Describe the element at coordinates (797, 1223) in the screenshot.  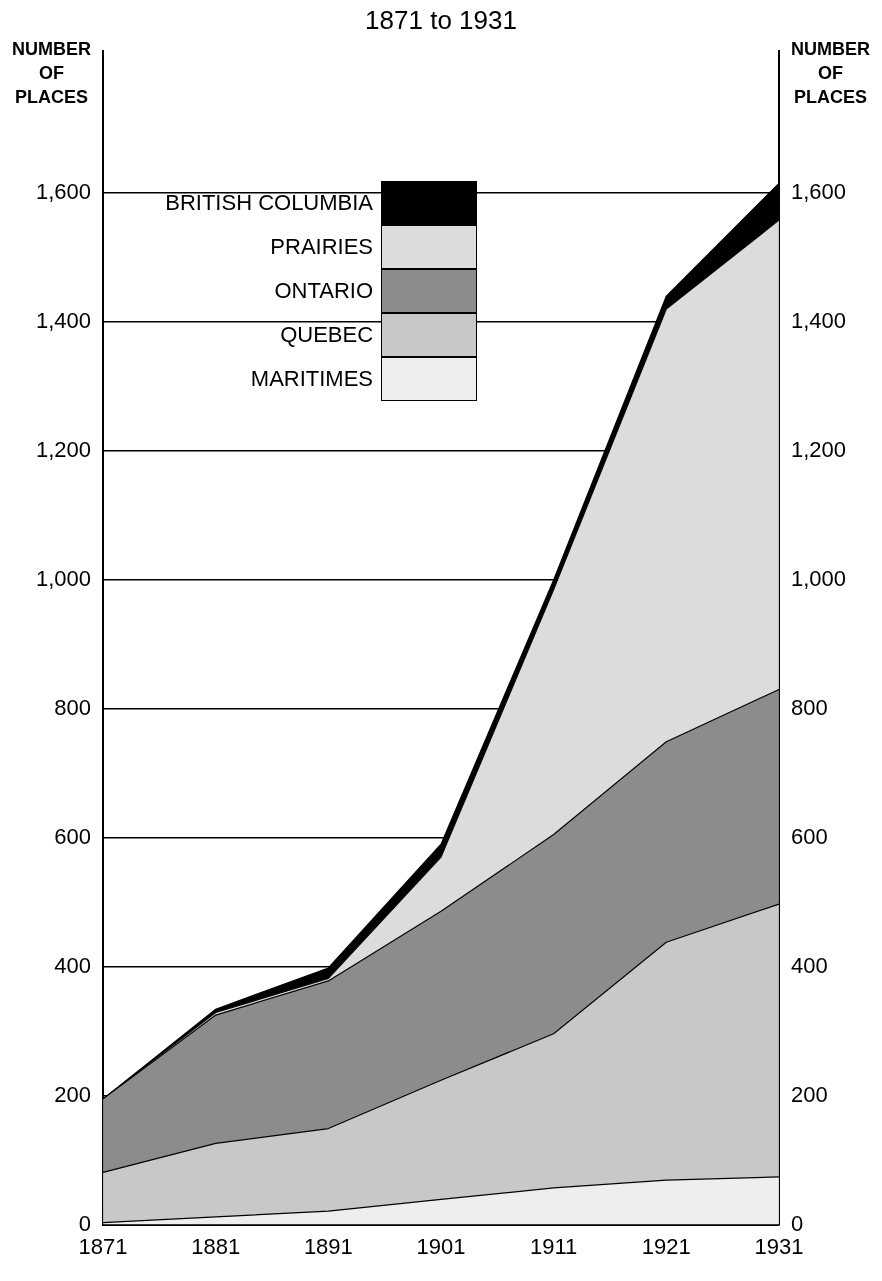
I see `y2-tick-label: 0` at that location.